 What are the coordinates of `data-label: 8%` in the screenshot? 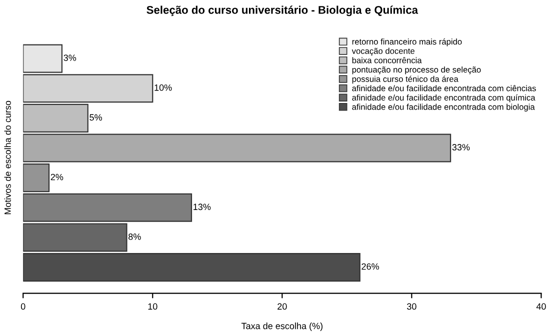 It's located at (134, 237).